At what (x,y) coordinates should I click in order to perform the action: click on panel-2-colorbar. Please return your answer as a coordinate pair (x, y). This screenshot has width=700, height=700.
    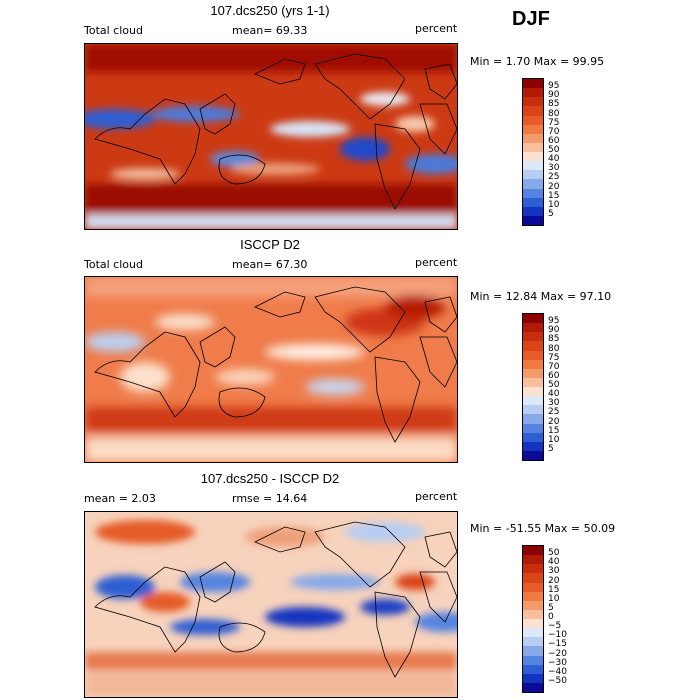
    Looking at the image, I should click on (533, 387).